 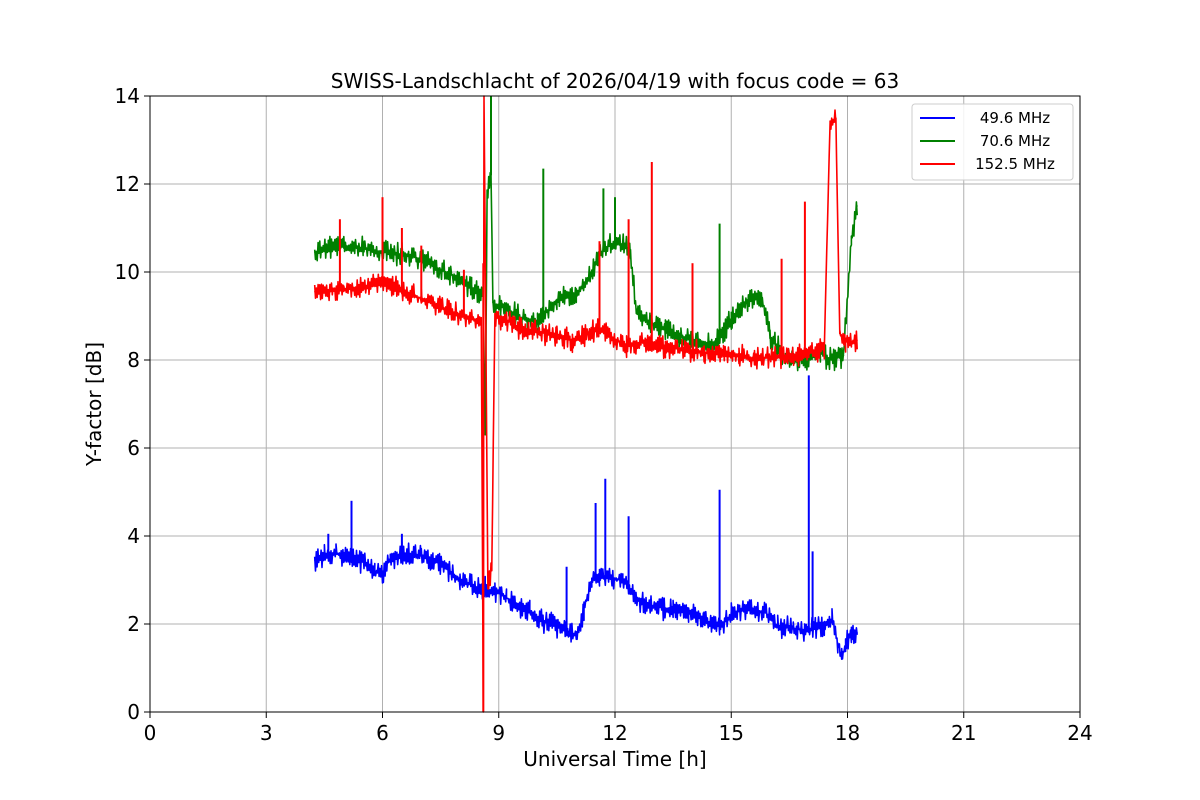 I want to click on y-tick-label: 4, so click(x=133, y=536).